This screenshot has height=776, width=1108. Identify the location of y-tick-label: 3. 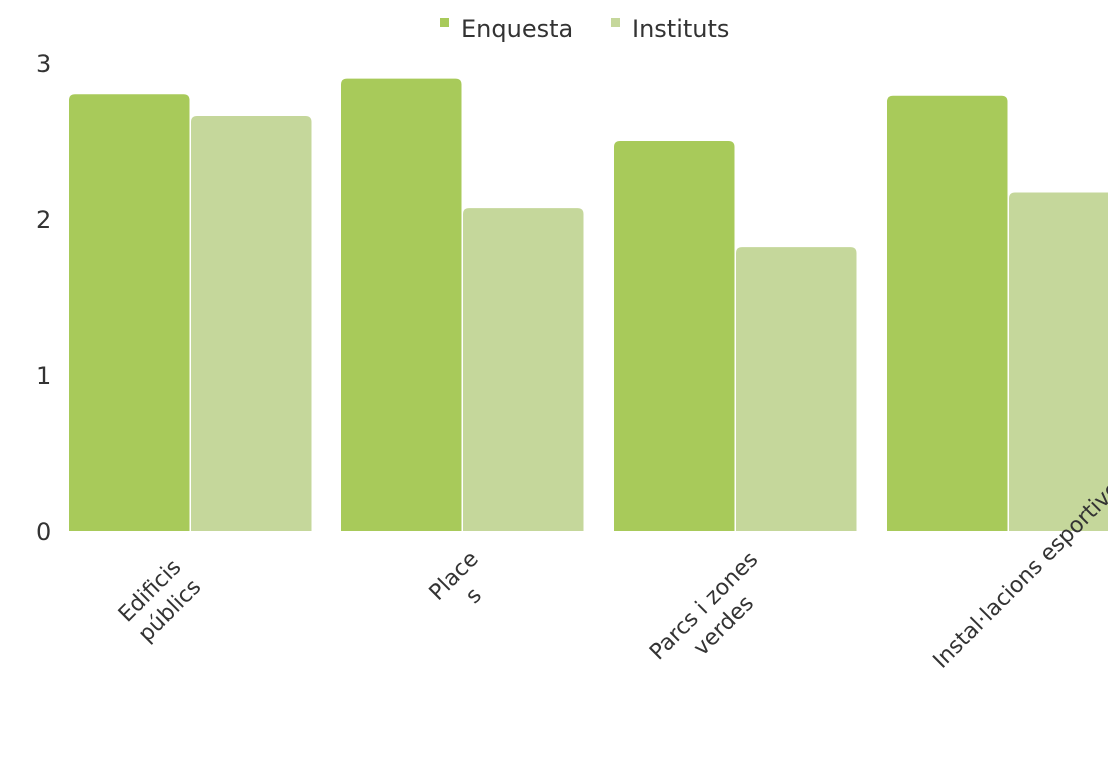
(43, 64).